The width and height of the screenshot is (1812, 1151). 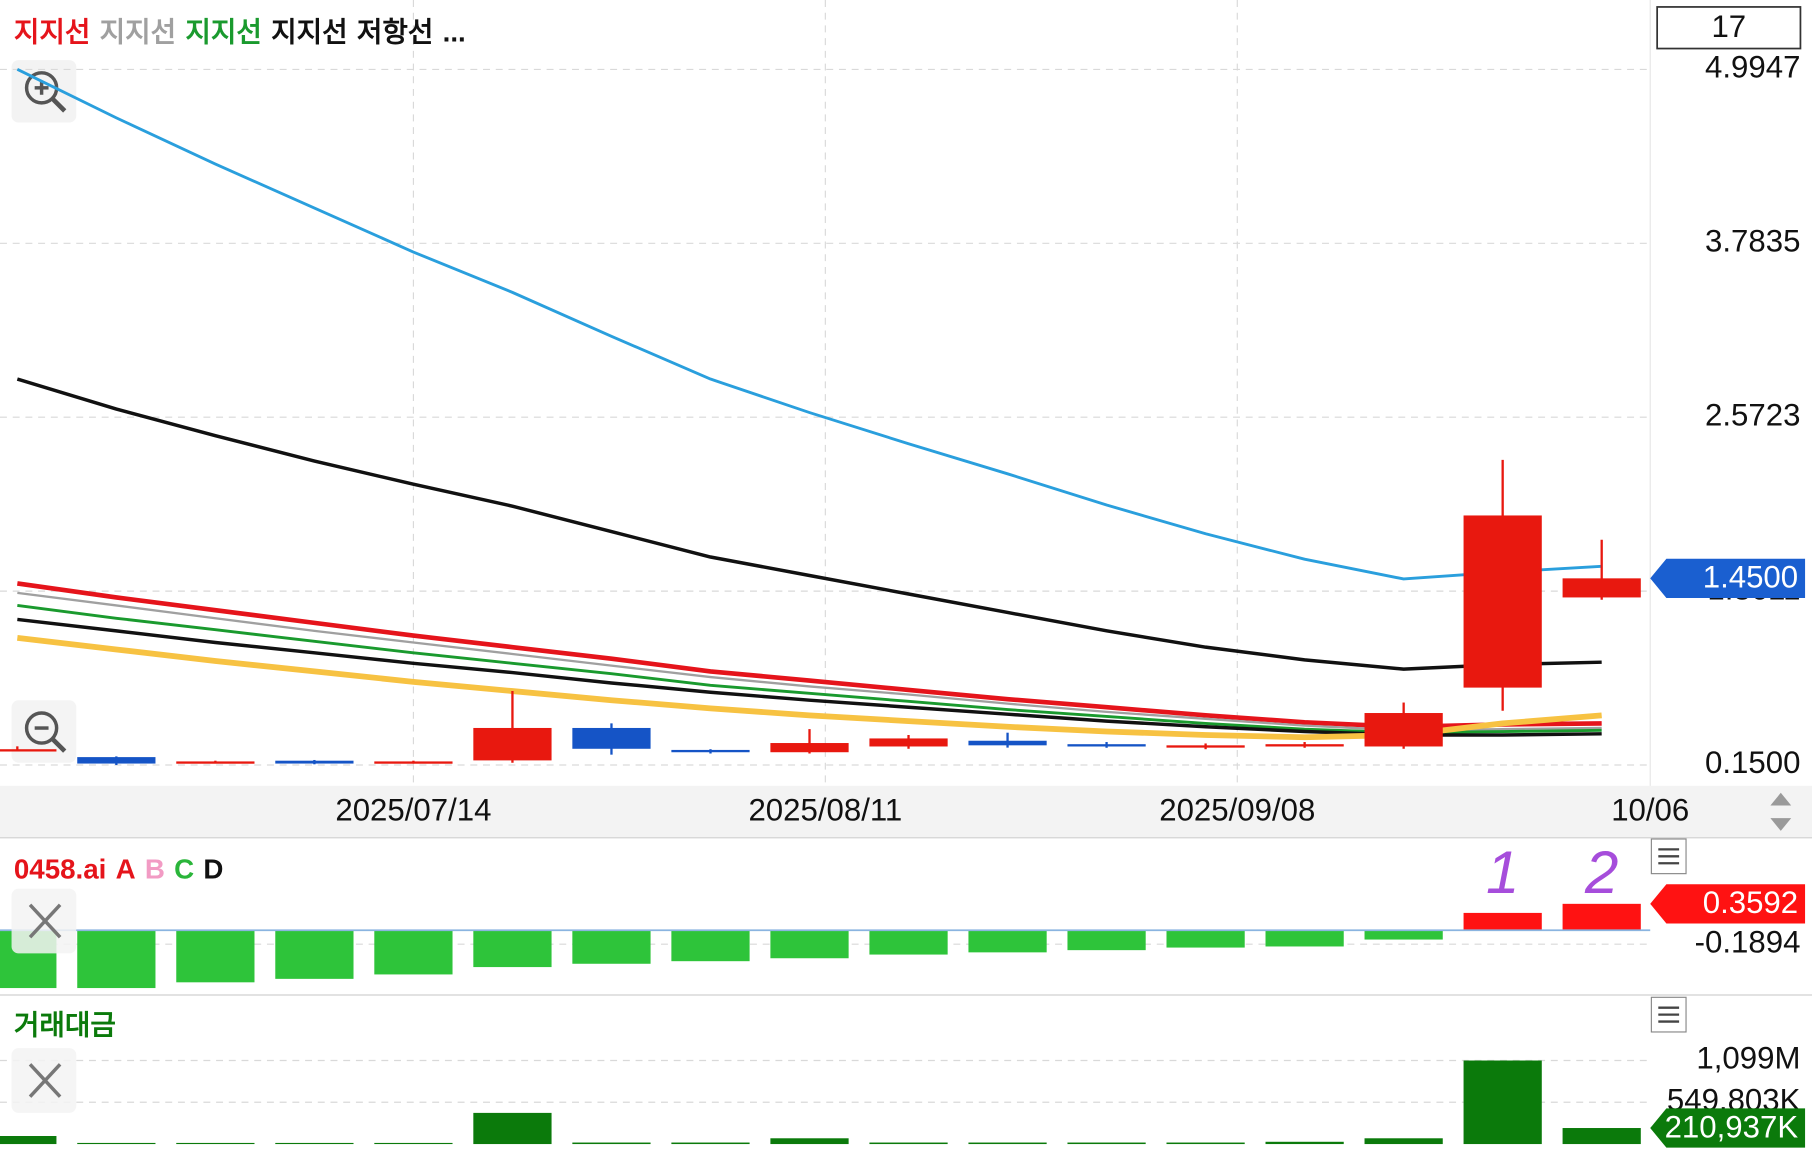 I want to click on zoom-out-button, so click(x=44, y=731).